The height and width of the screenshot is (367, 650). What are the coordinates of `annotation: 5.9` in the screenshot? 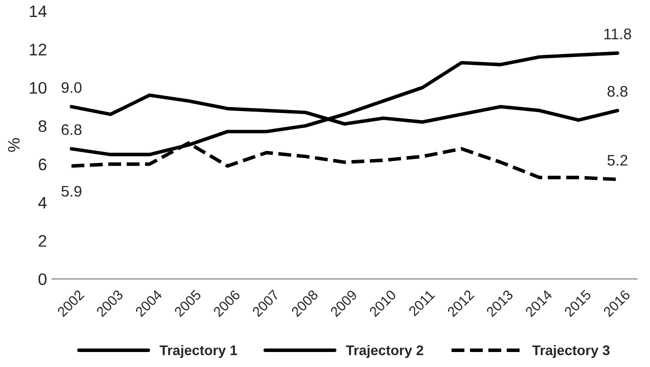 It's located at (71, 191).